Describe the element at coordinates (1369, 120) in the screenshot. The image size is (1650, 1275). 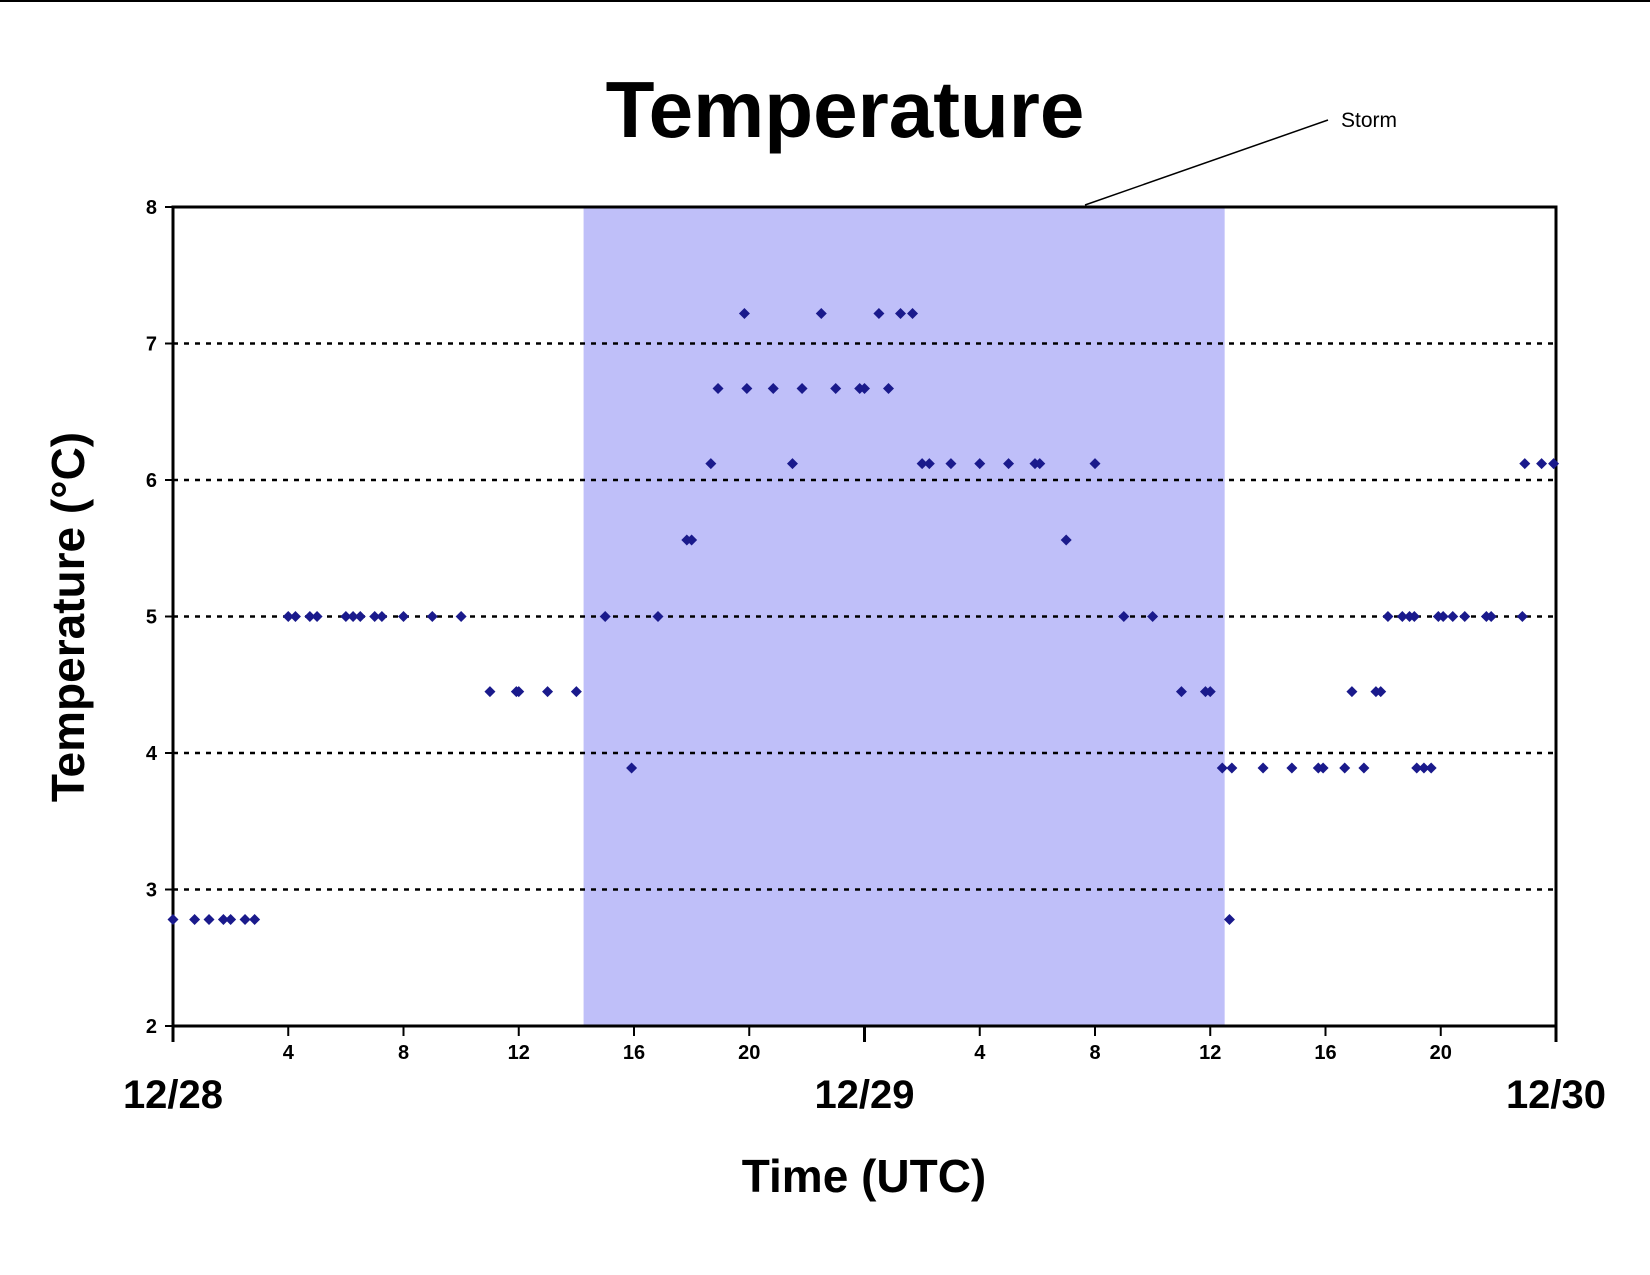
I see `storm-annotation-label: Storm` at that location.